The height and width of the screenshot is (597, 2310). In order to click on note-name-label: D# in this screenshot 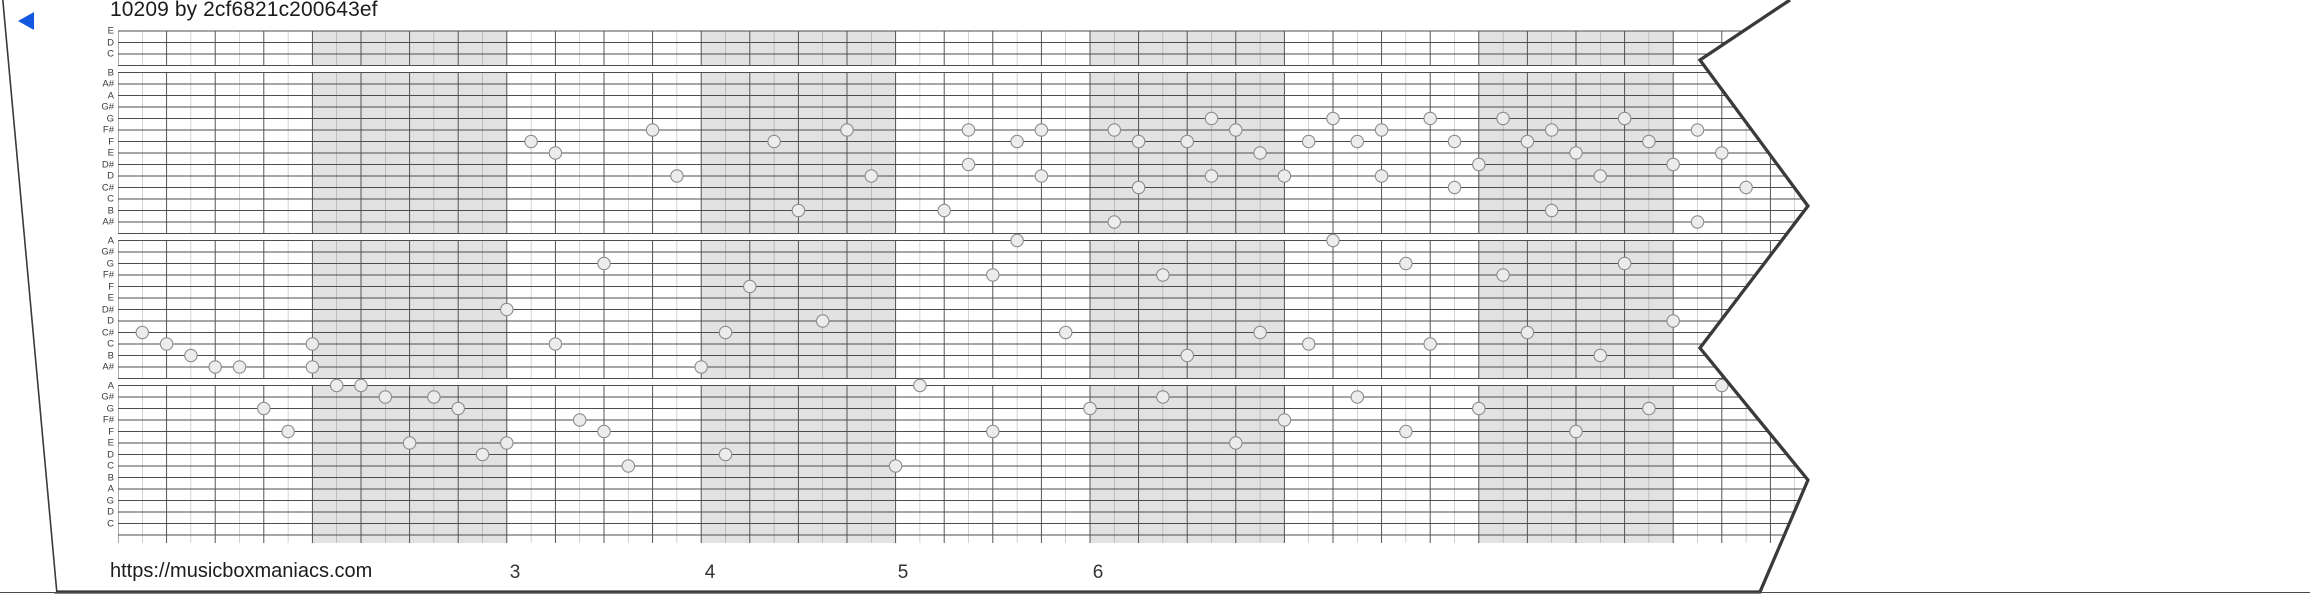, I will do `click(107, 164)`.